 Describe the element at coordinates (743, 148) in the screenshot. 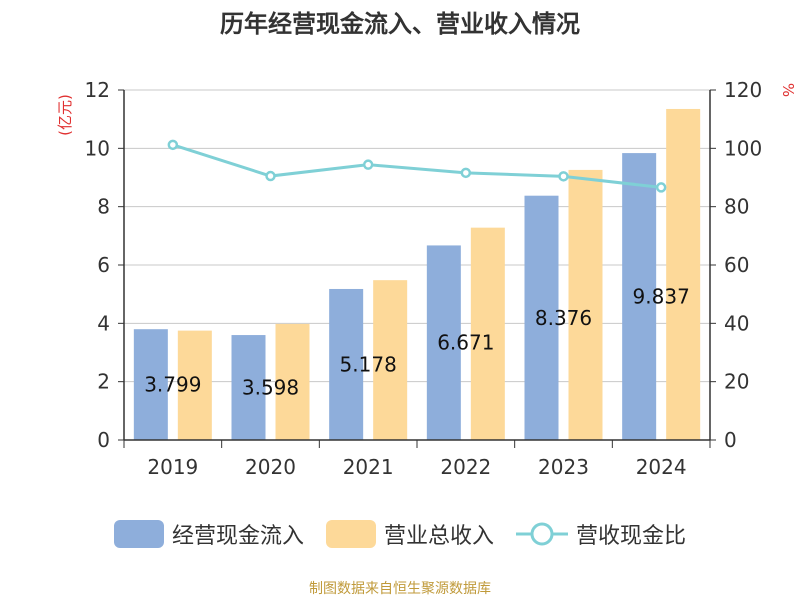

I see `y2-tick-label: 100` at that location.